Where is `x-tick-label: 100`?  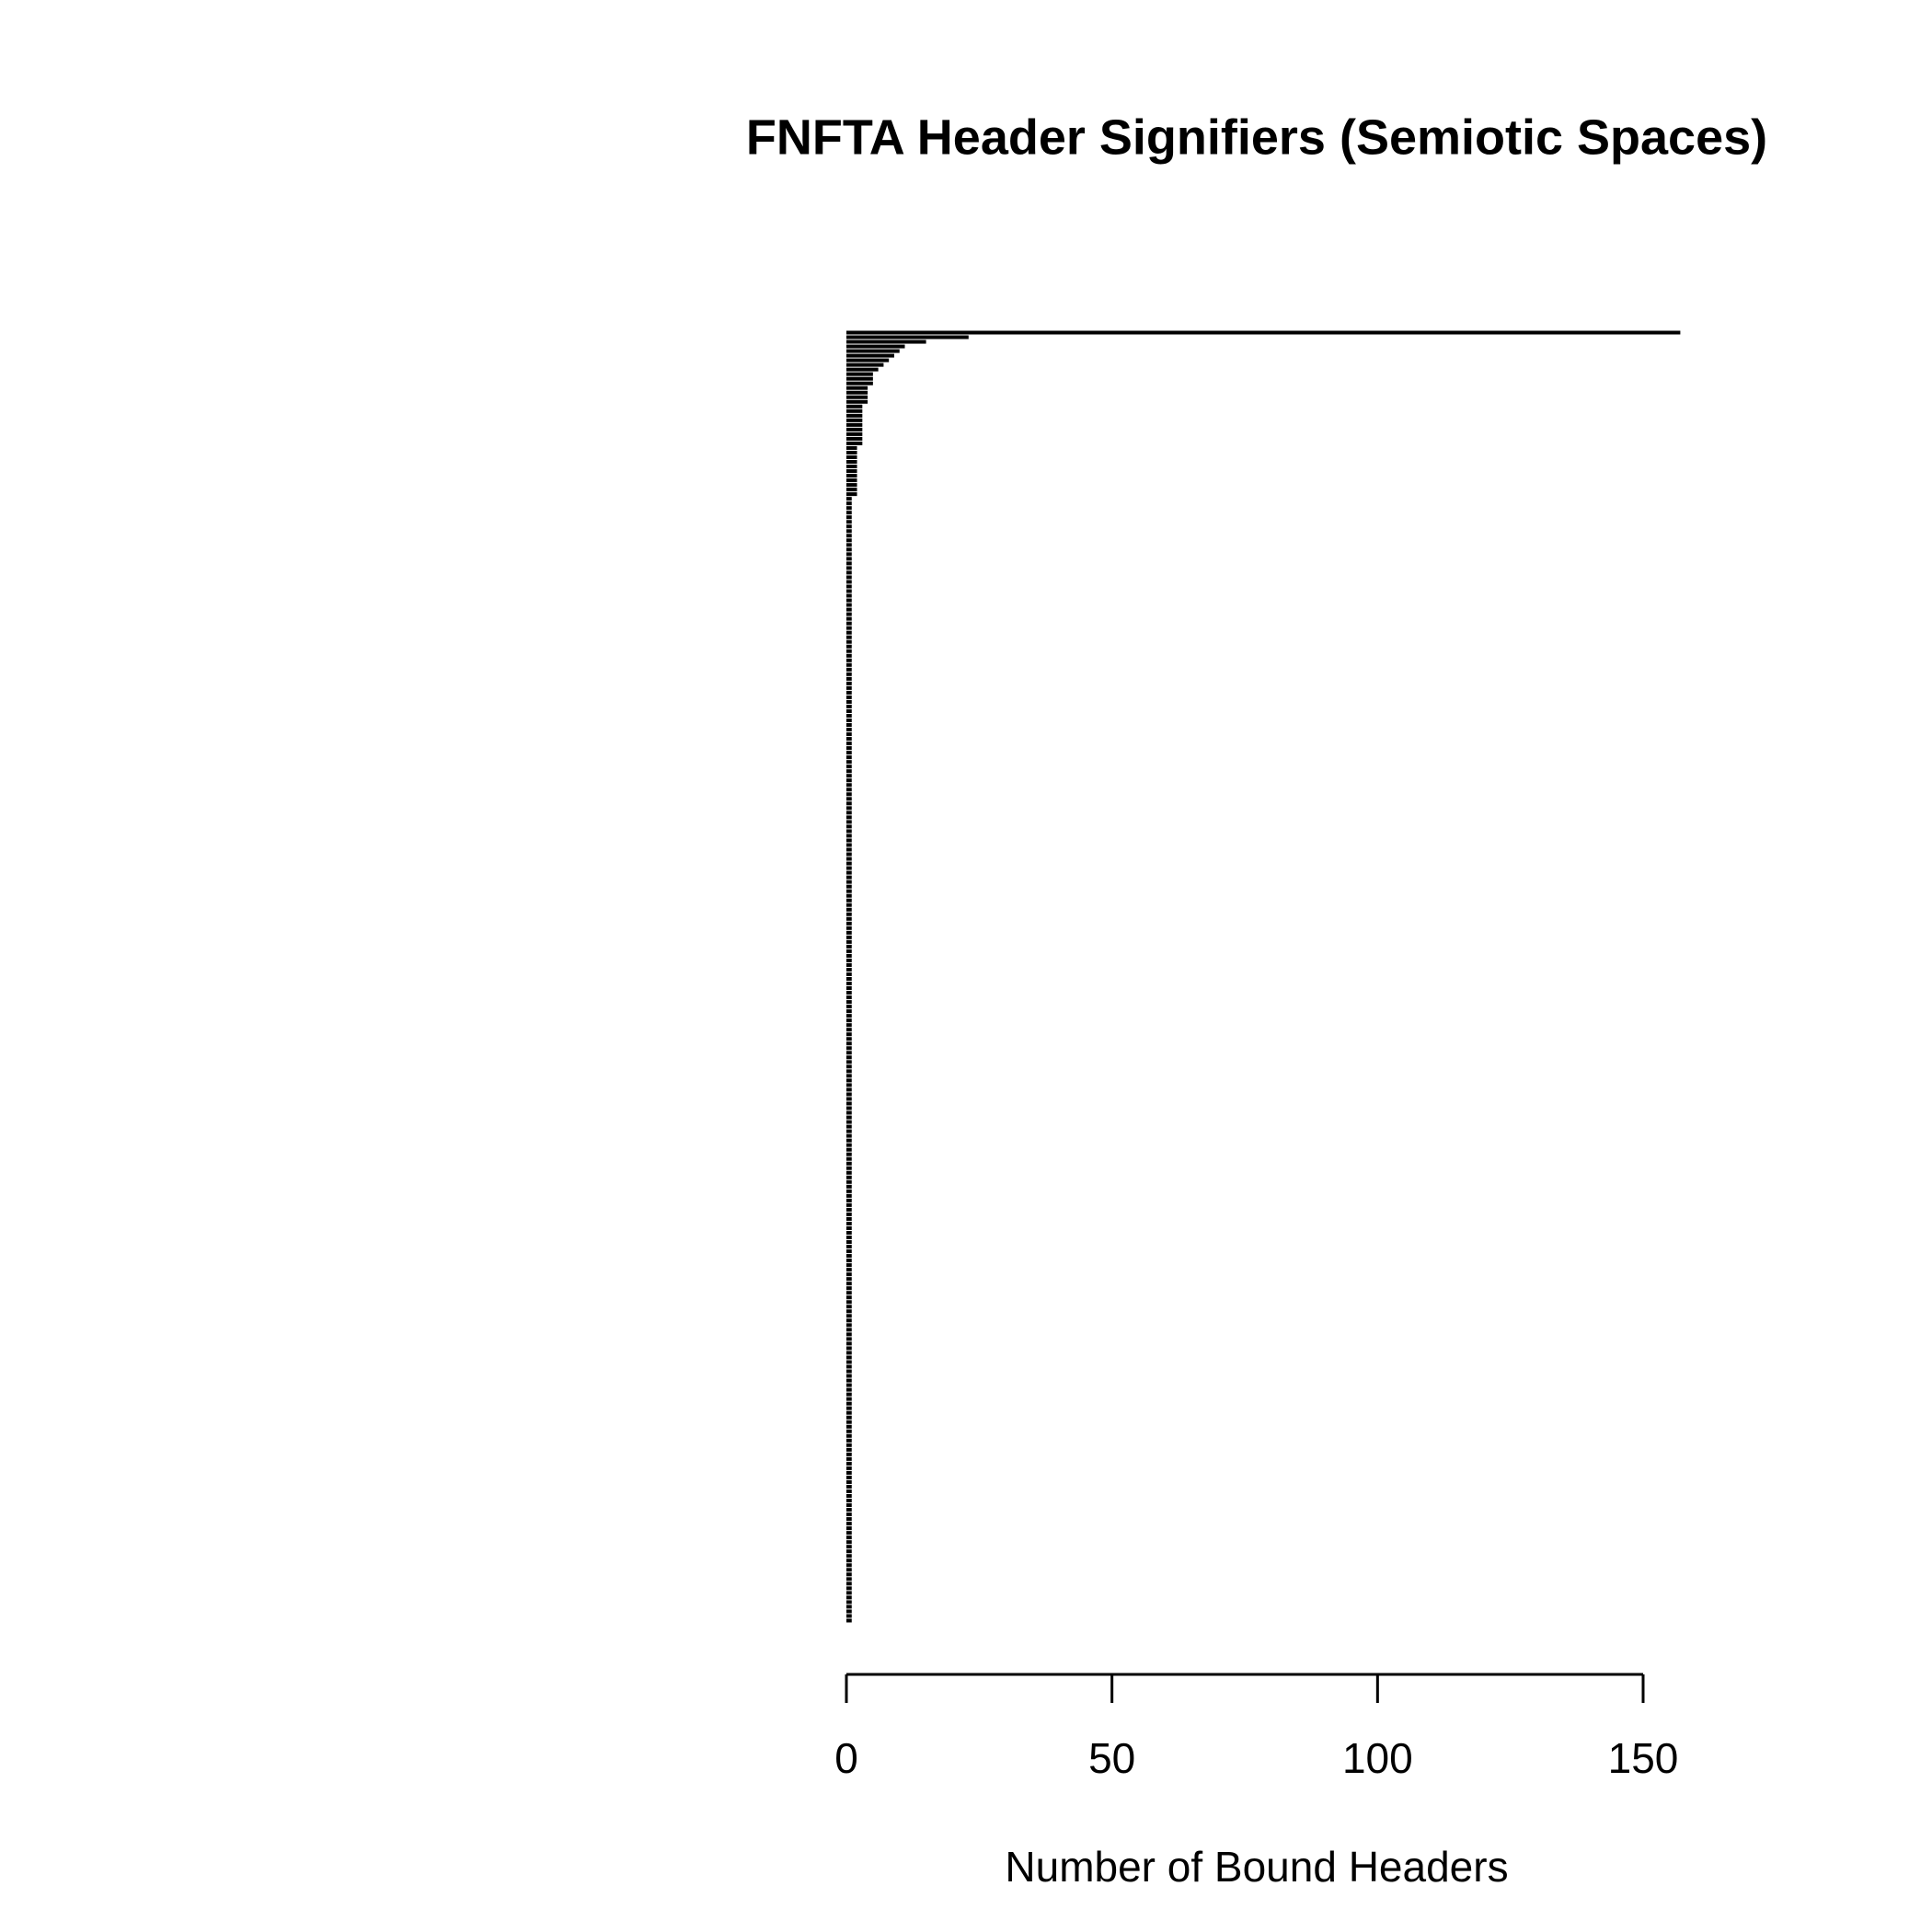 x-tick-label: 100 is located at coordinates (1377, 1758).